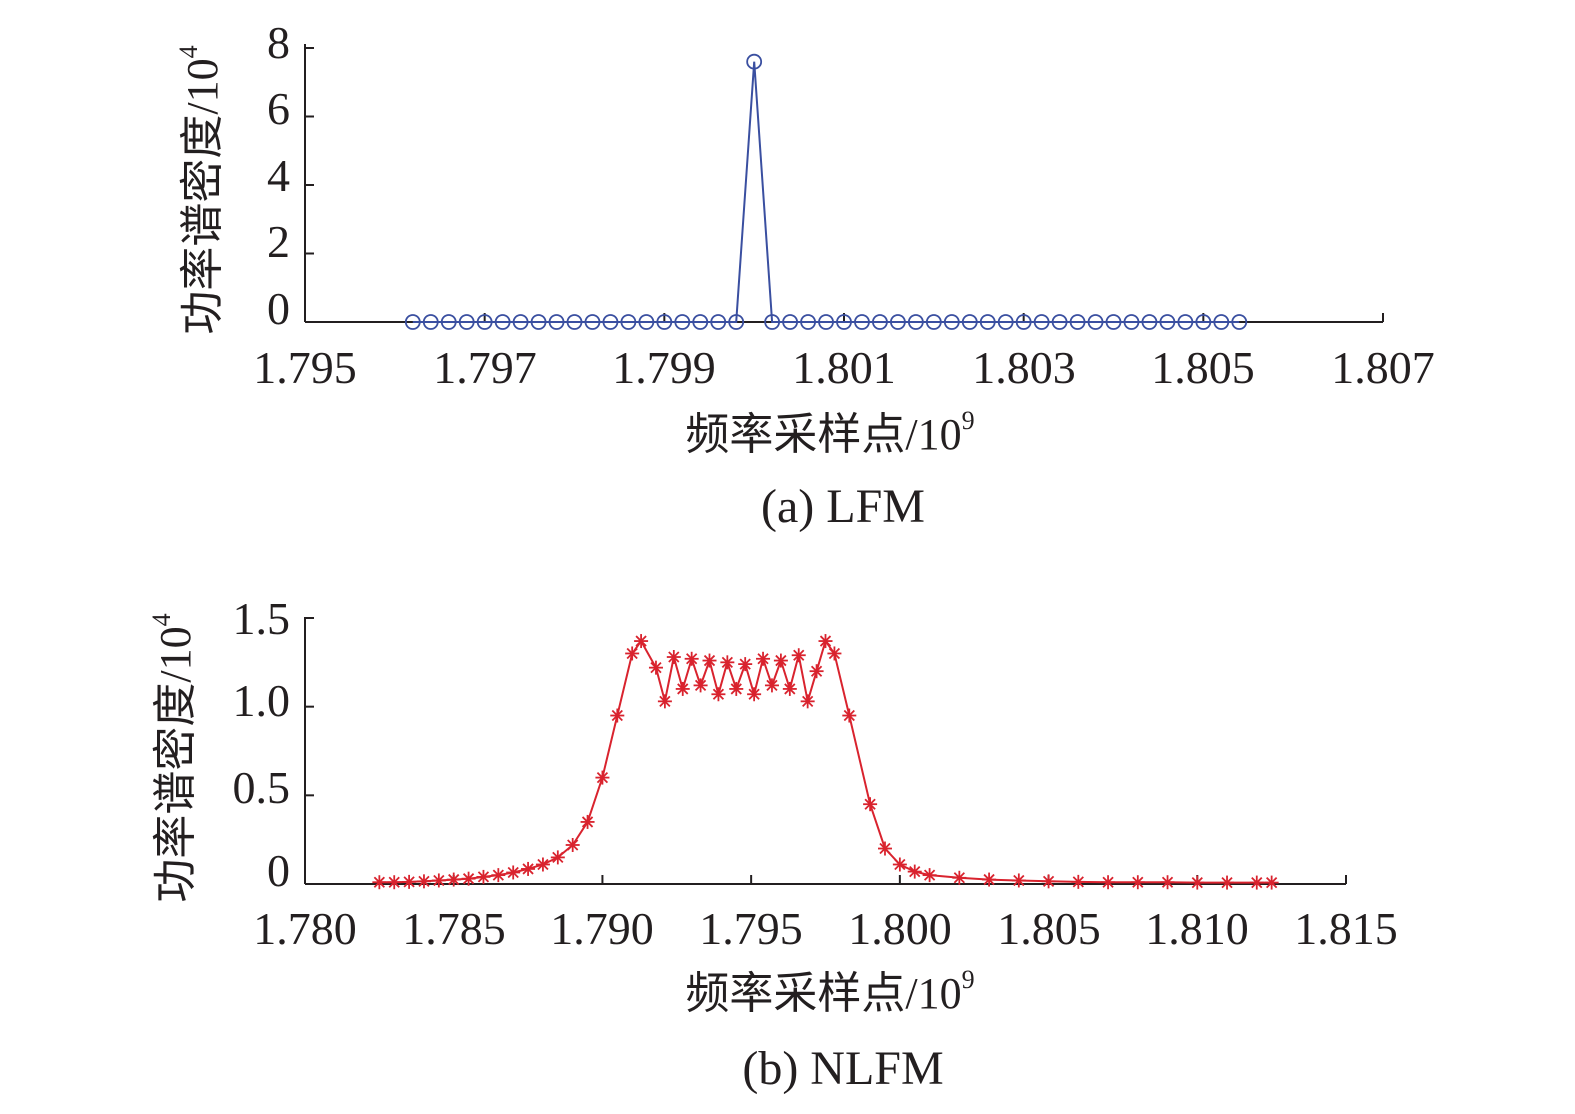  I want to click on chart-a-x-tick-label: 1.795, so click(305, 367).